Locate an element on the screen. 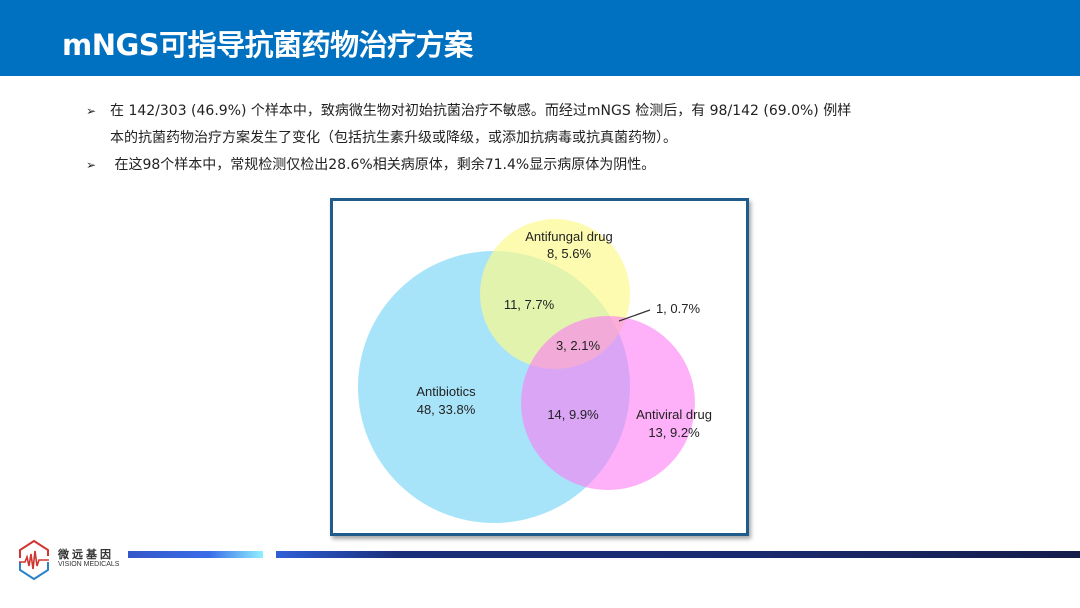 The width and height of the screenshot is (1080, 608). ab-af-value: 11, 7.7% is located at coordinates (529, 304).